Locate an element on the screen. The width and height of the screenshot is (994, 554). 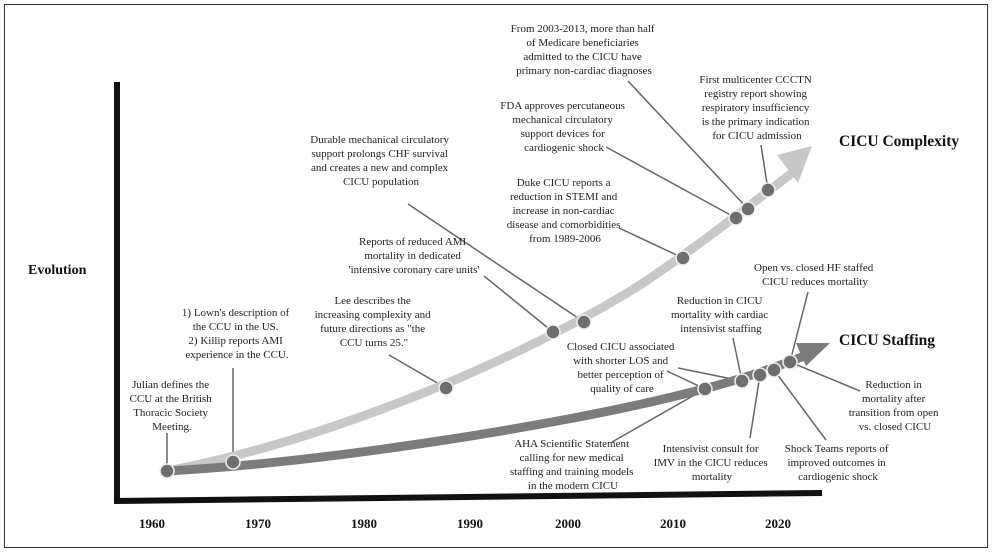
x-tick-labels: 1960 1970 1980 1990 2000 2010 2020 is located at coordinates (465, 523).